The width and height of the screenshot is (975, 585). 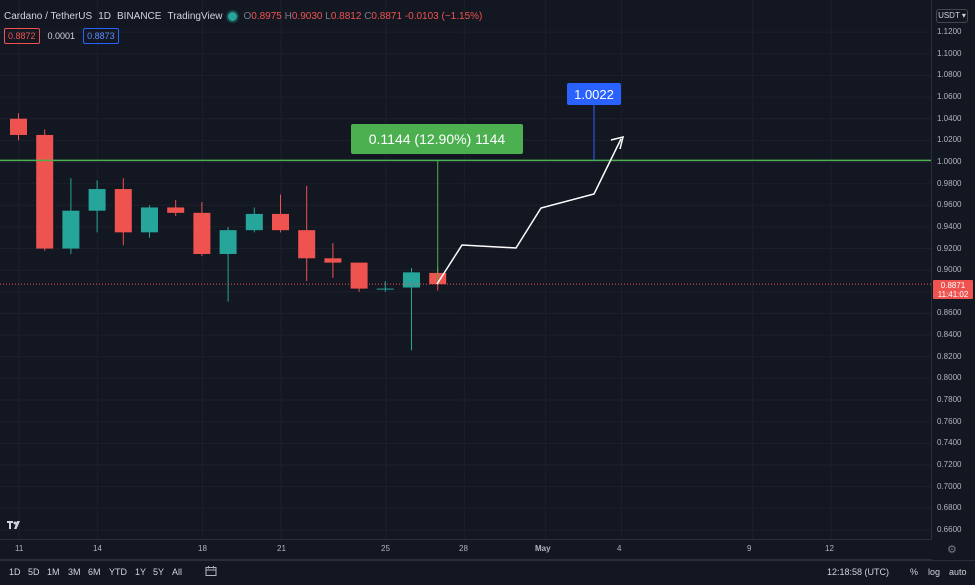 I want to click on time-tick: 28, so click(x=463, y=548).